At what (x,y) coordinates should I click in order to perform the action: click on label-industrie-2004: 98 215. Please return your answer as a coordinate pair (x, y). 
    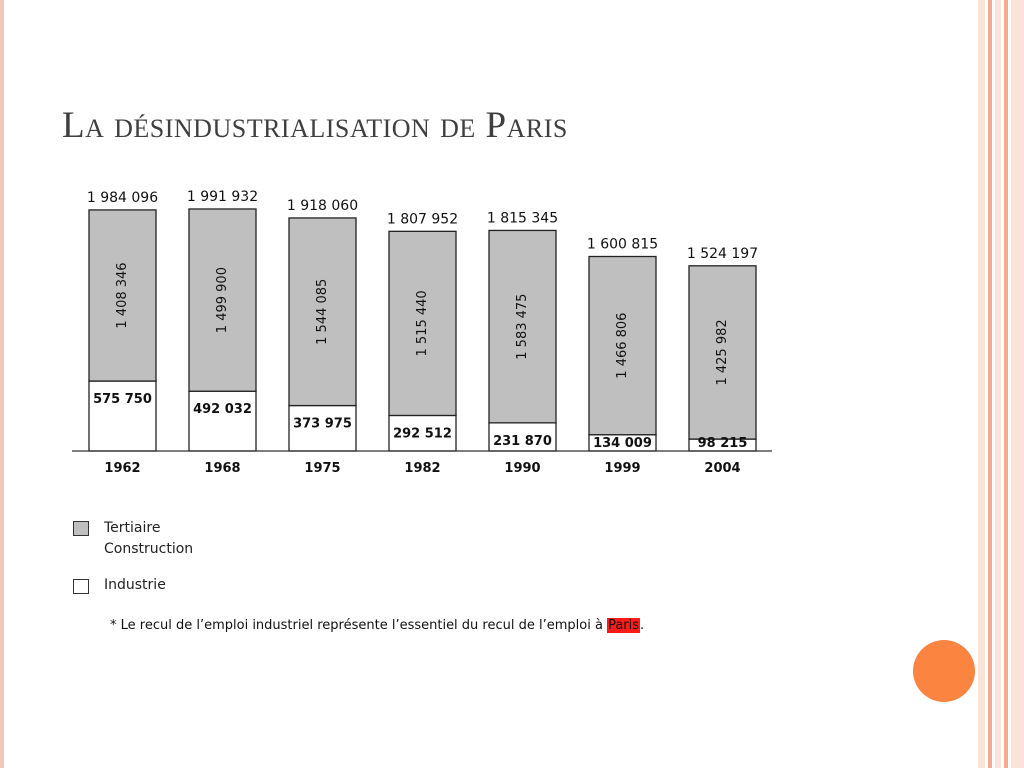
    Looking at the image, I should click on (723, 443).